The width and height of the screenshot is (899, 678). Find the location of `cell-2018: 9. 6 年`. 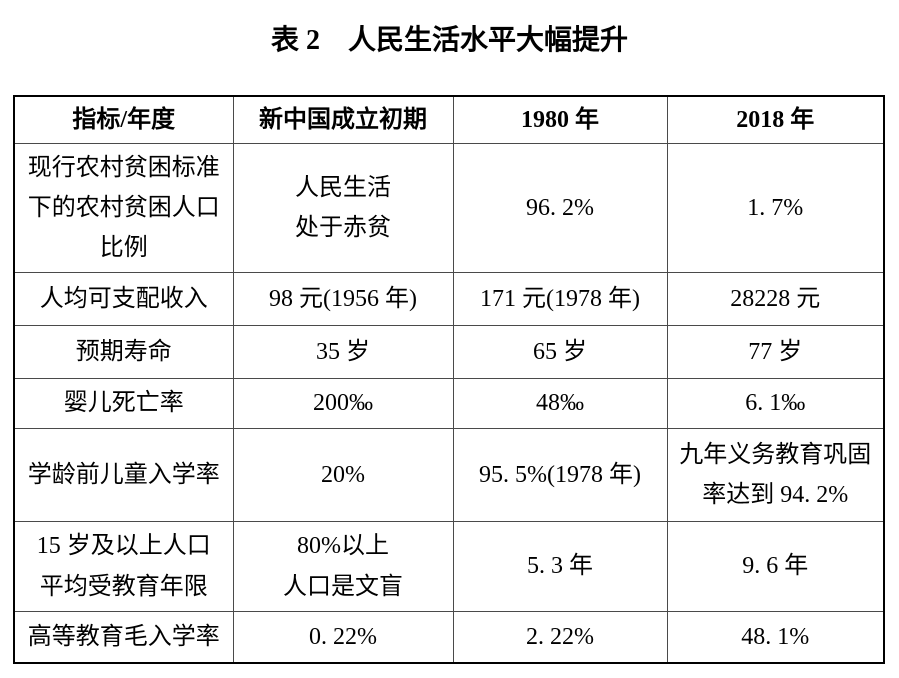

cell-2018: 9. 6 年 is located at coordinates (775, 567).